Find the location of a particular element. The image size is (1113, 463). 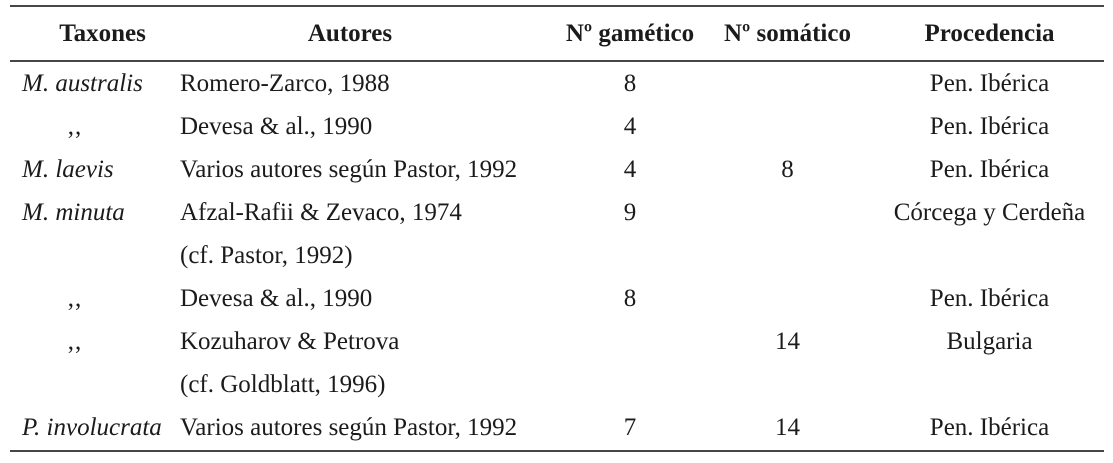

header-gametico: Nº gamético is located at coordinates (630, 33).